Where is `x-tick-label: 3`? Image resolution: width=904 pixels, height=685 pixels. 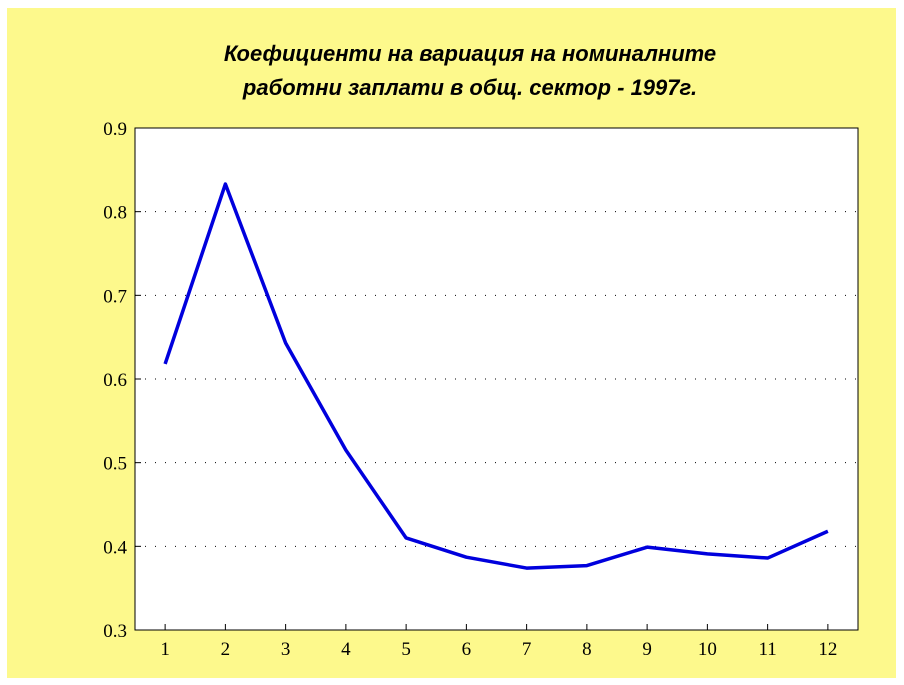
x-tick-label: 3 is located at coordinates (286, 649).